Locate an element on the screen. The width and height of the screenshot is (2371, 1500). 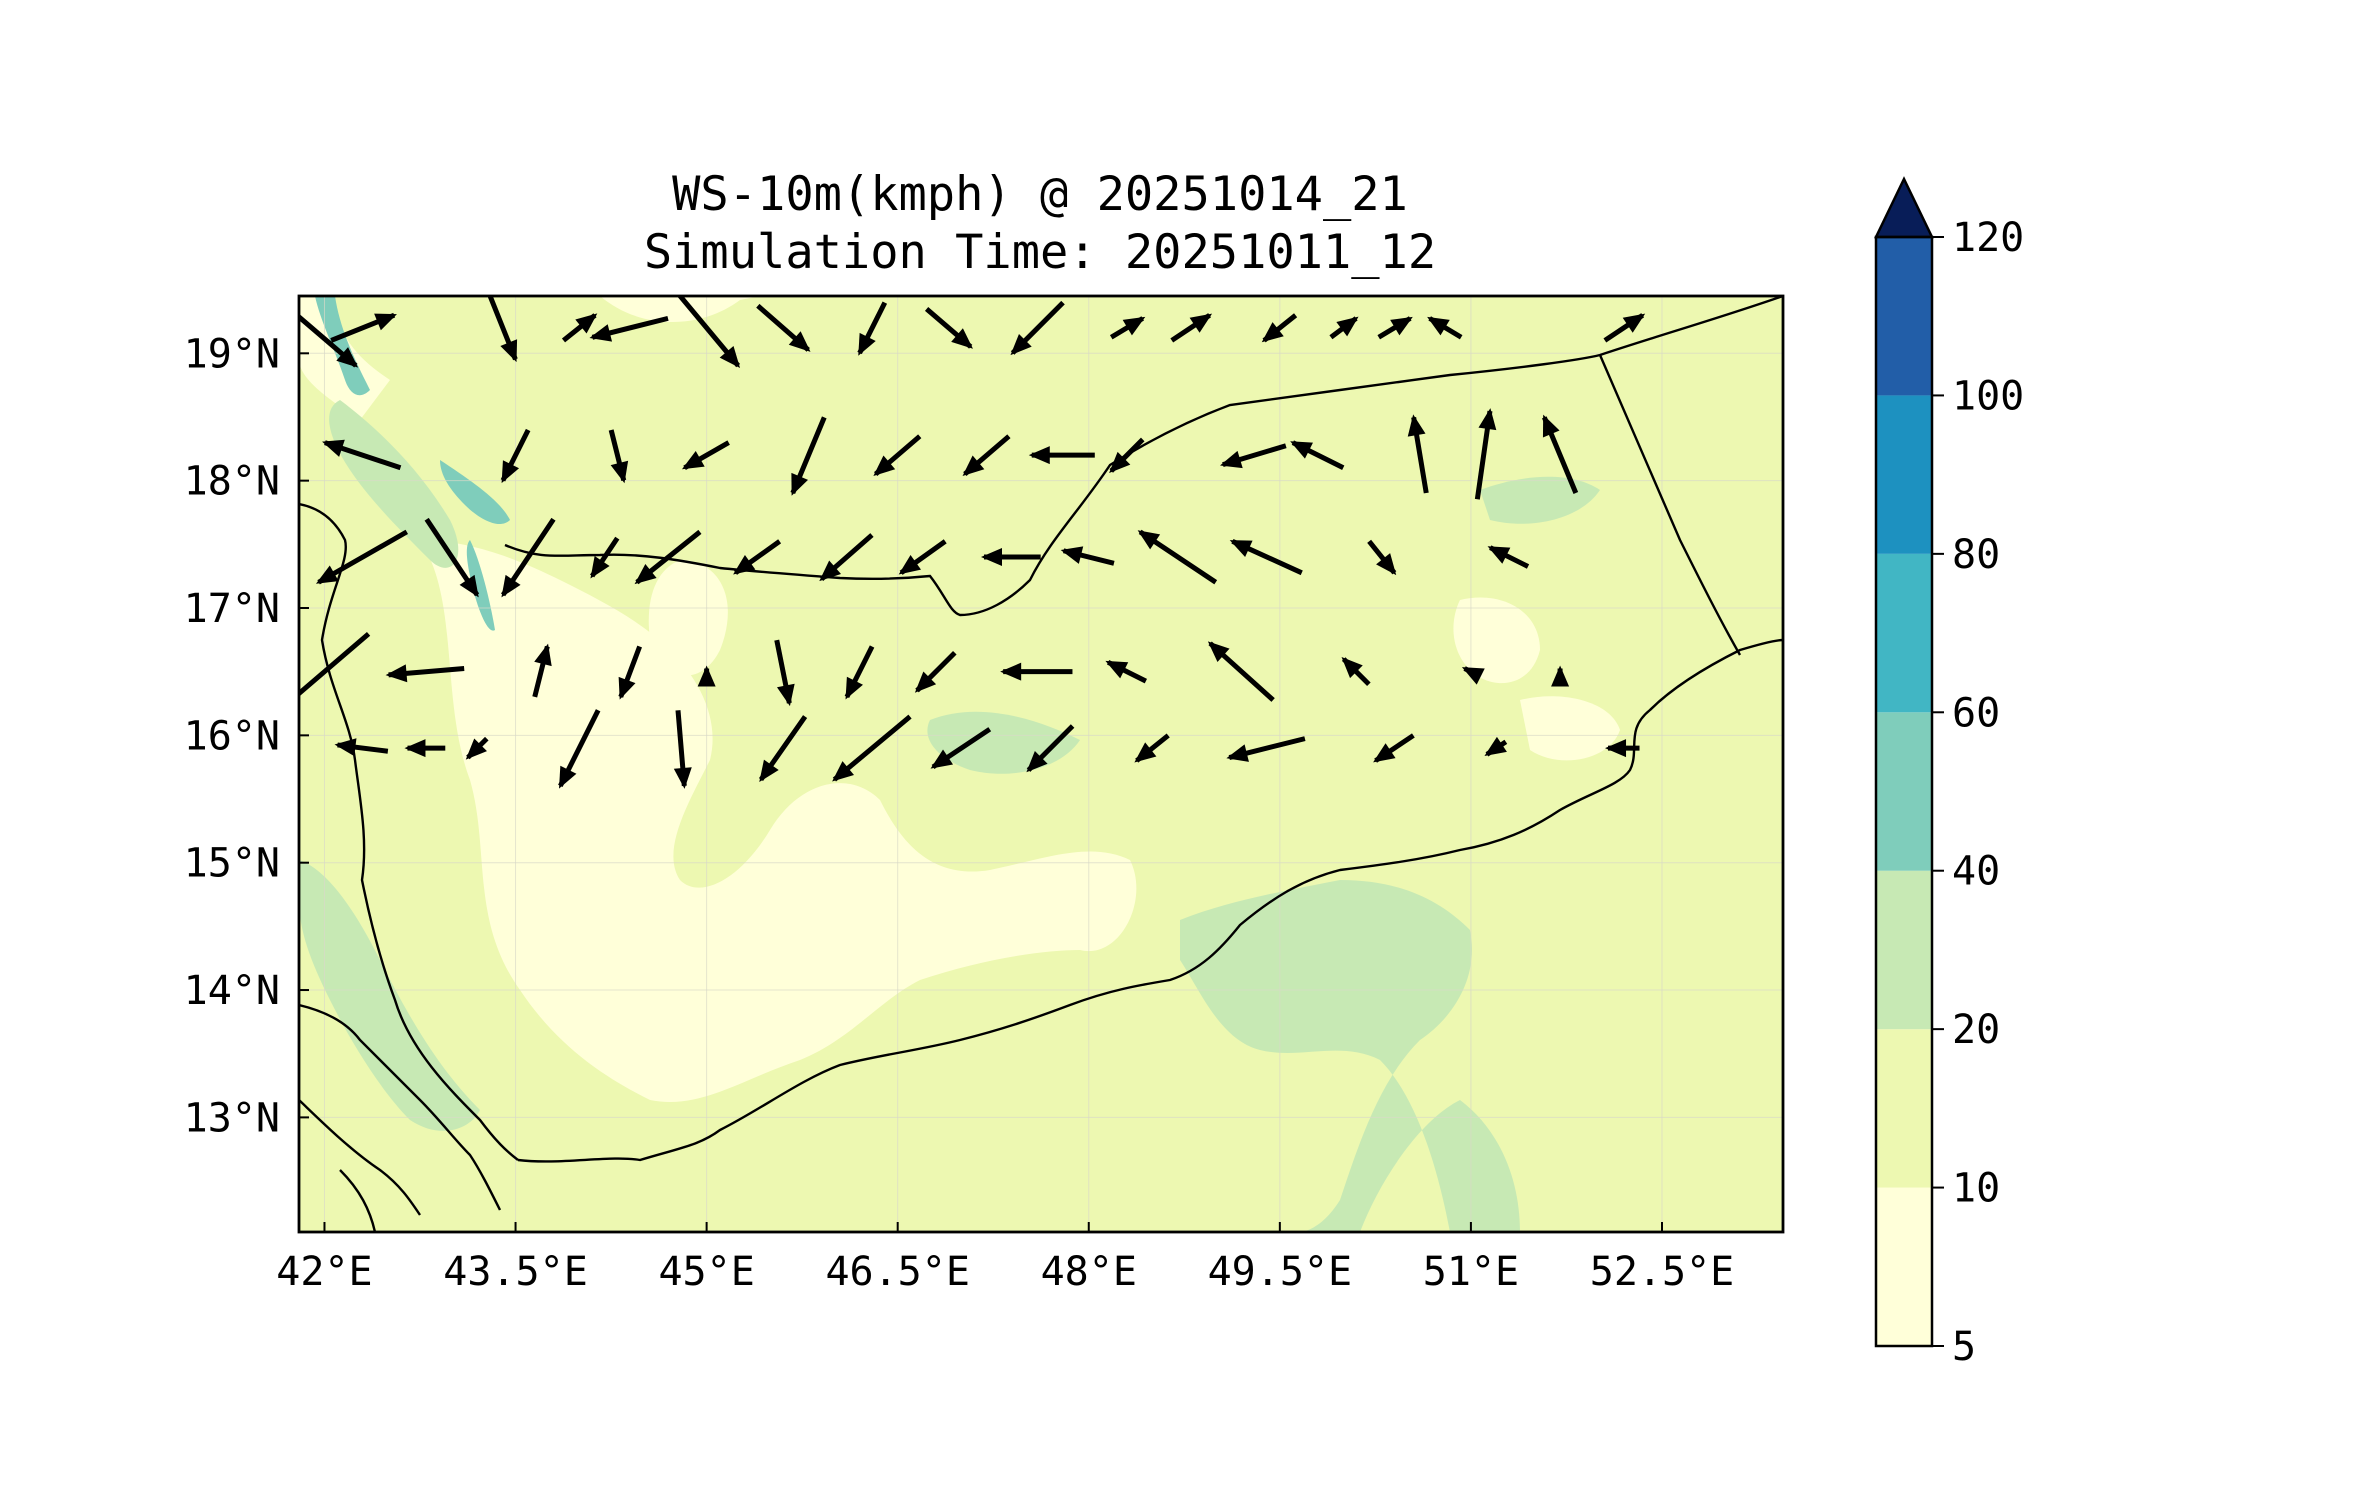
colorbar-tick-label: 20 is located at coordinates (1976, 1030).